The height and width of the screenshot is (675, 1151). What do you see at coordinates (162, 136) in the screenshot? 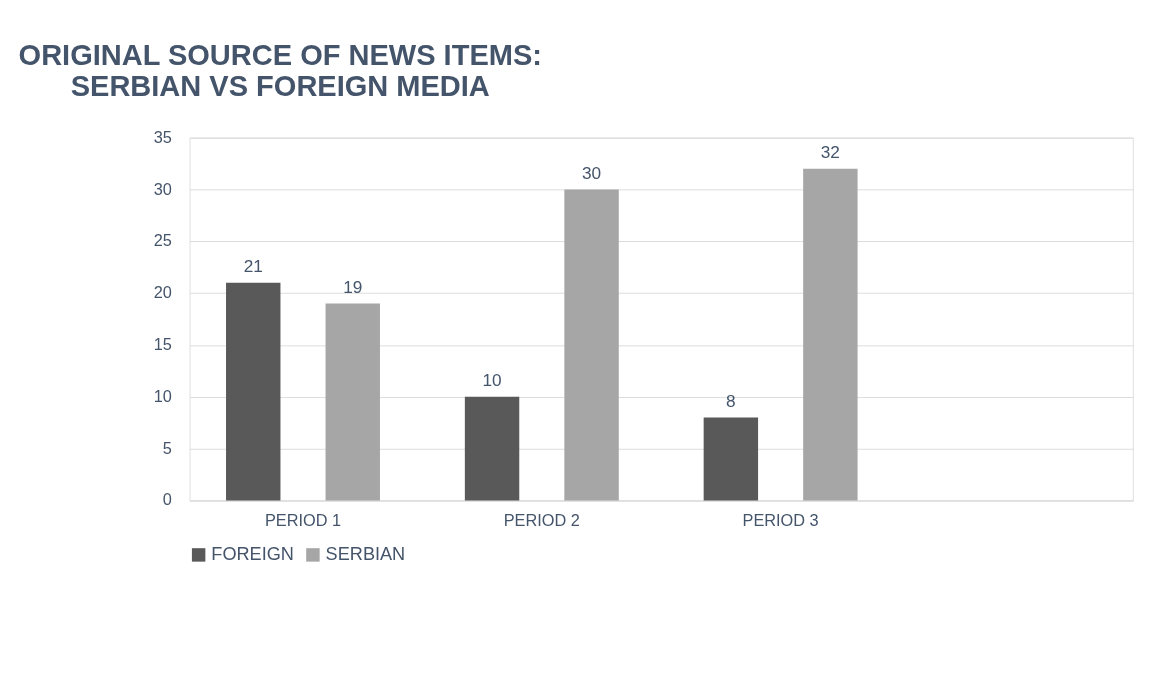
I see `y-tick-label: 35` at bounding box center [162, 136].